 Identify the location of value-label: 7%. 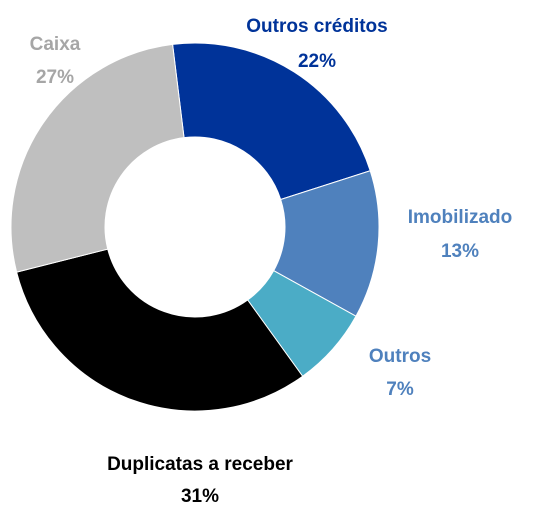
(400, 389).